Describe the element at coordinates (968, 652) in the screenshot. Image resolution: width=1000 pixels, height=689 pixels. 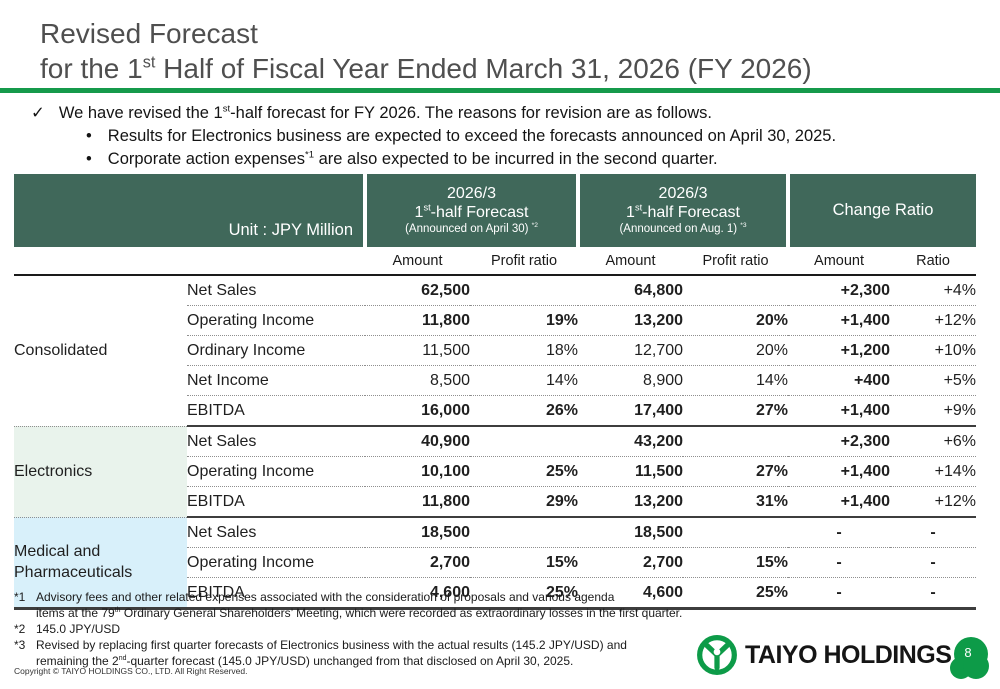
I see `page-number: 8` at that location.